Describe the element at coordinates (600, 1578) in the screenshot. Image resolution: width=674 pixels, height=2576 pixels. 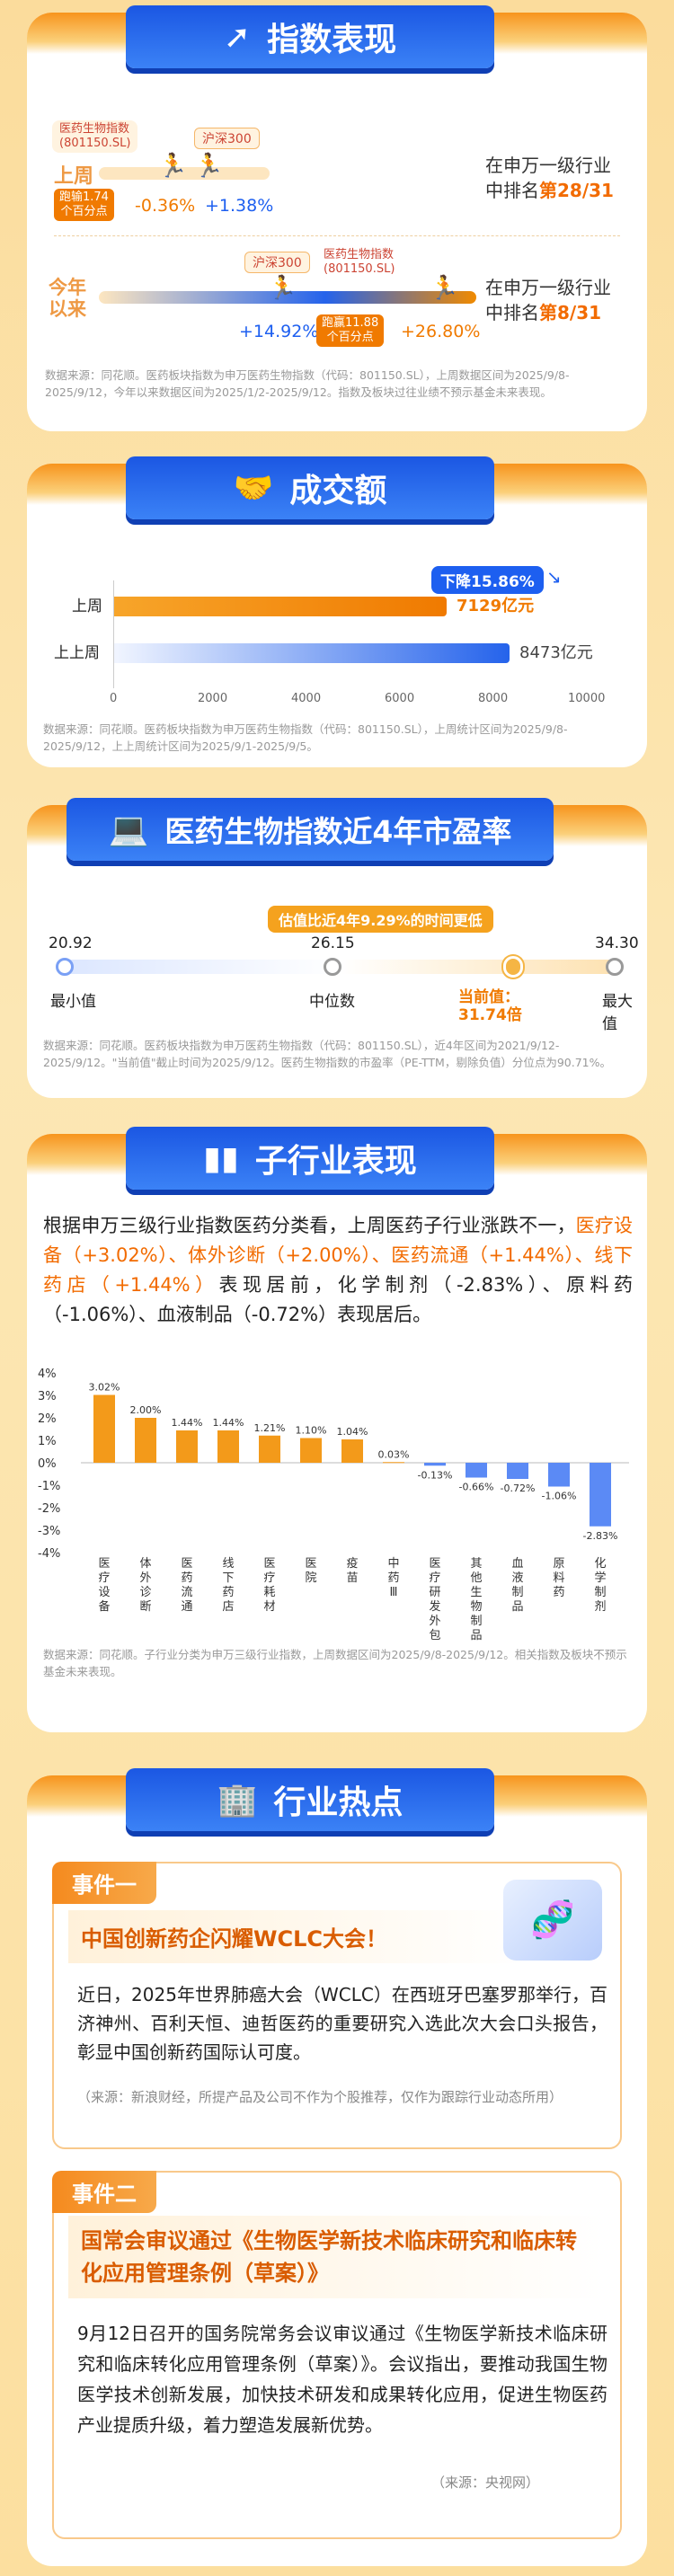
I see `category-label: 学` at that location.